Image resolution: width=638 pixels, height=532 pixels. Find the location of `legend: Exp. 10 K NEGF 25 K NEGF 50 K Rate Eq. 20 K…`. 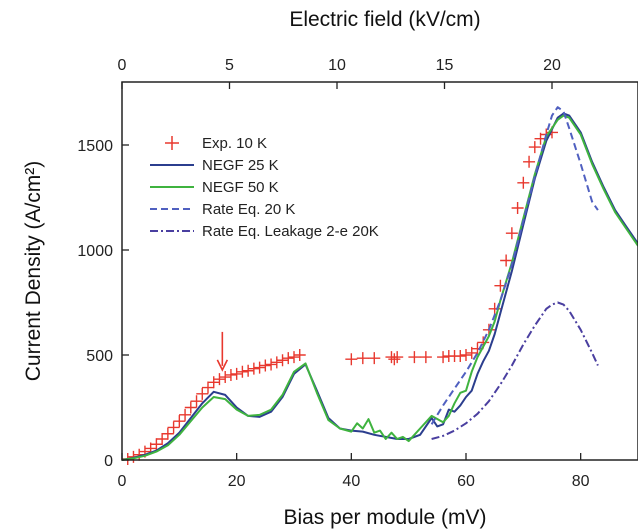

legend: Exp. 10 K NEGF 25 K NEGF 50 K Rate Eq. 20 K… is located at coordinates (264, 187).